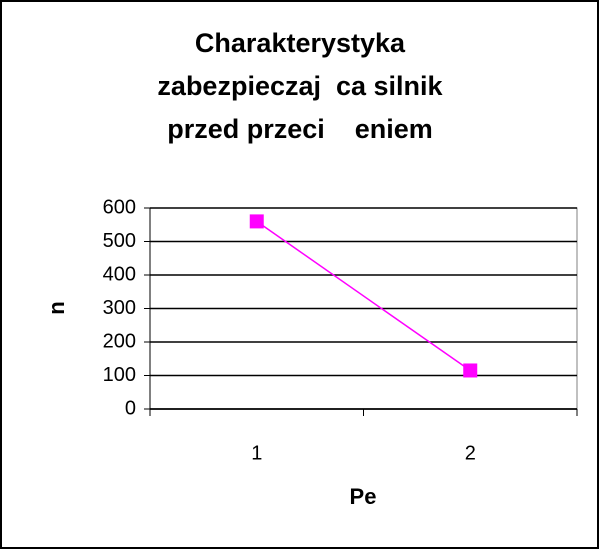 The width and height of the screenshot is (600, 550). Describe the element at coordinates (300, 86) in the screenshot. I see `chart-title: zabezpieczaj ca silnik` at that location.